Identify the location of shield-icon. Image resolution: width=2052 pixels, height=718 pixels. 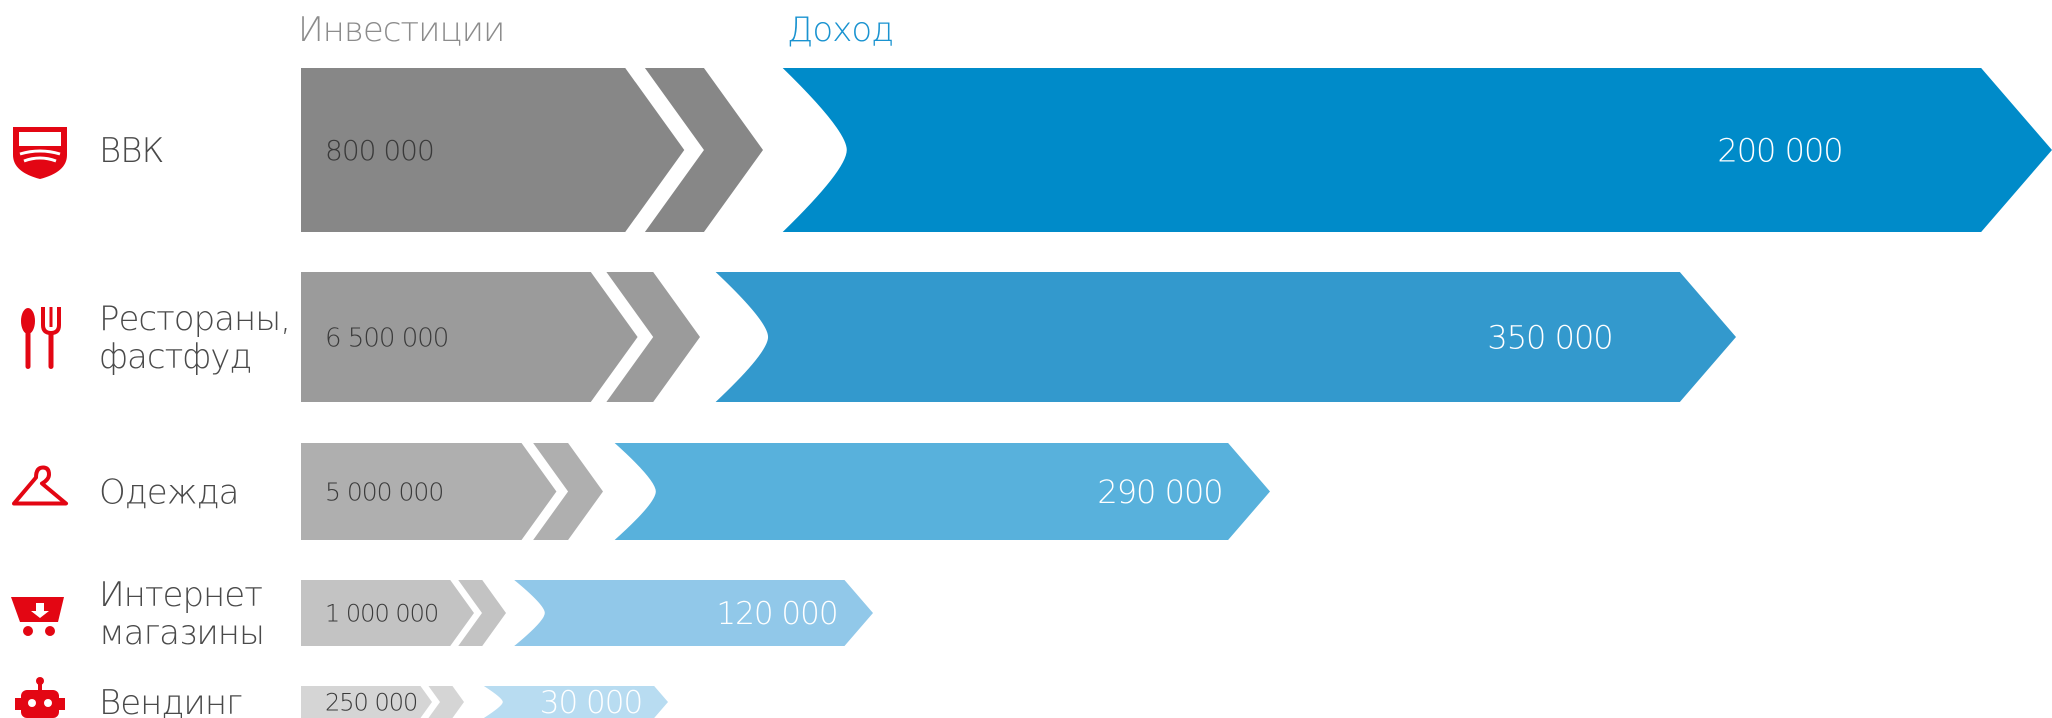
(40, 153).